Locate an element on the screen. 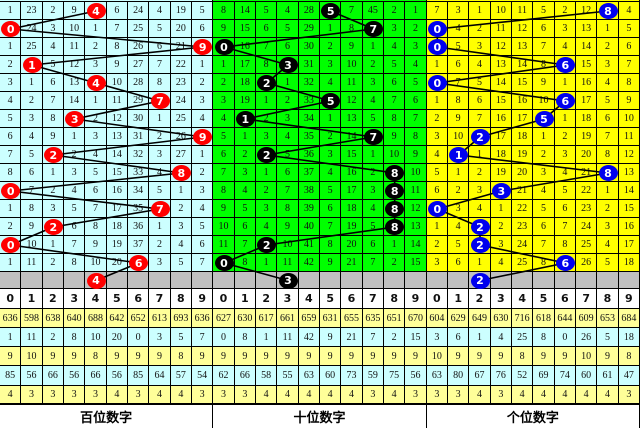 The width and height of the screenshot is (640, 428). grid-cell: 7 is located at coordinates (53, 101).